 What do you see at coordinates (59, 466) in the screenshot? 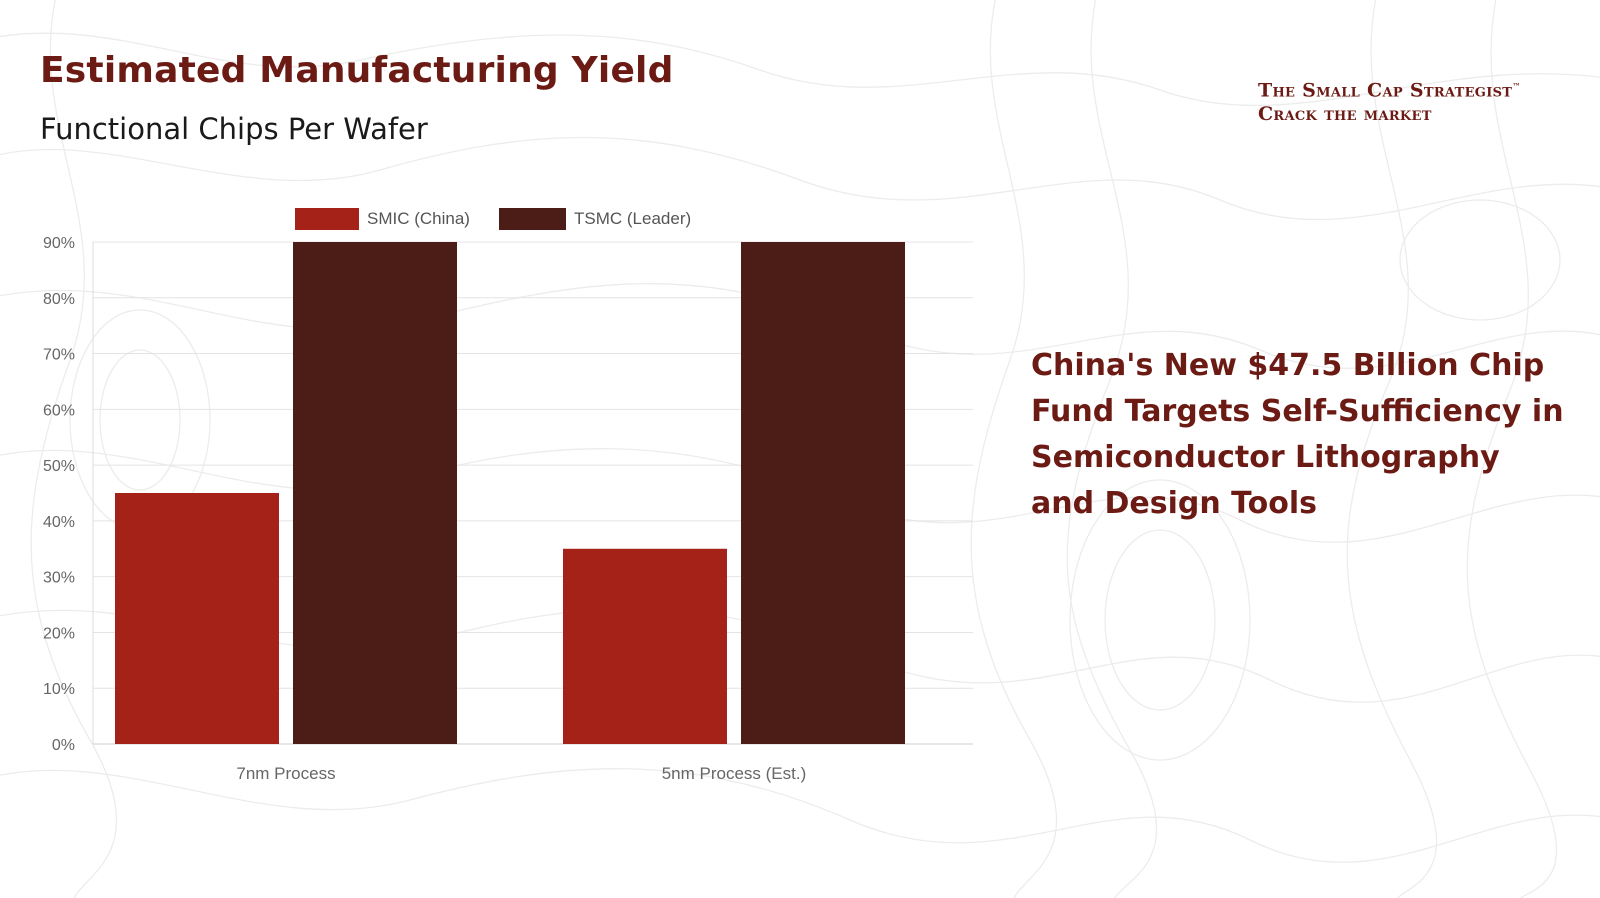
I see `y-tick-label: 50%` at bounding box center [59, 466].